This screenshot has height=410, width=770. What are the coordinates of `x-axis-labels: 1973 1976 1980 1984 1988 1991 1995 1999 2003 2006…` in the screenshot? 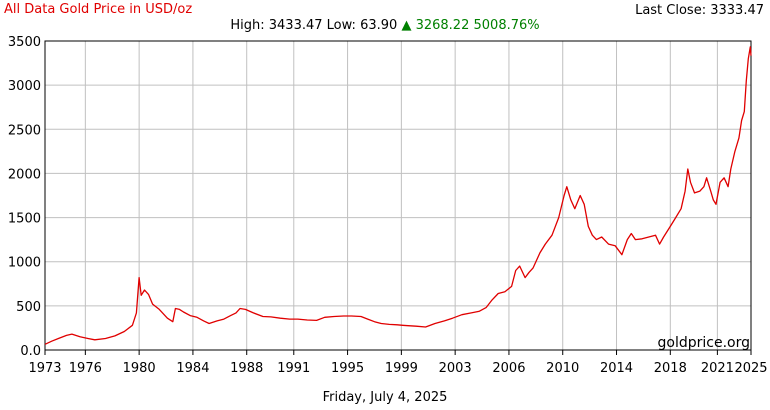 It's located at (397, 368).